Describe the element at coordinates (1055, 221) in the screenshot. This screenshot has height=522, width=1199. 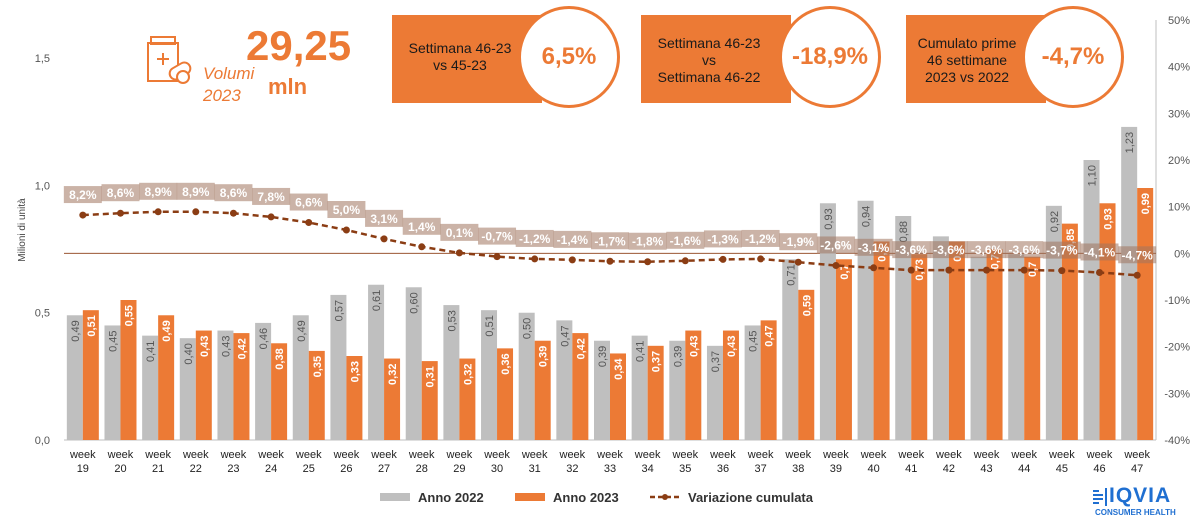
I see `bar-2022-label: 0,92` at that location.